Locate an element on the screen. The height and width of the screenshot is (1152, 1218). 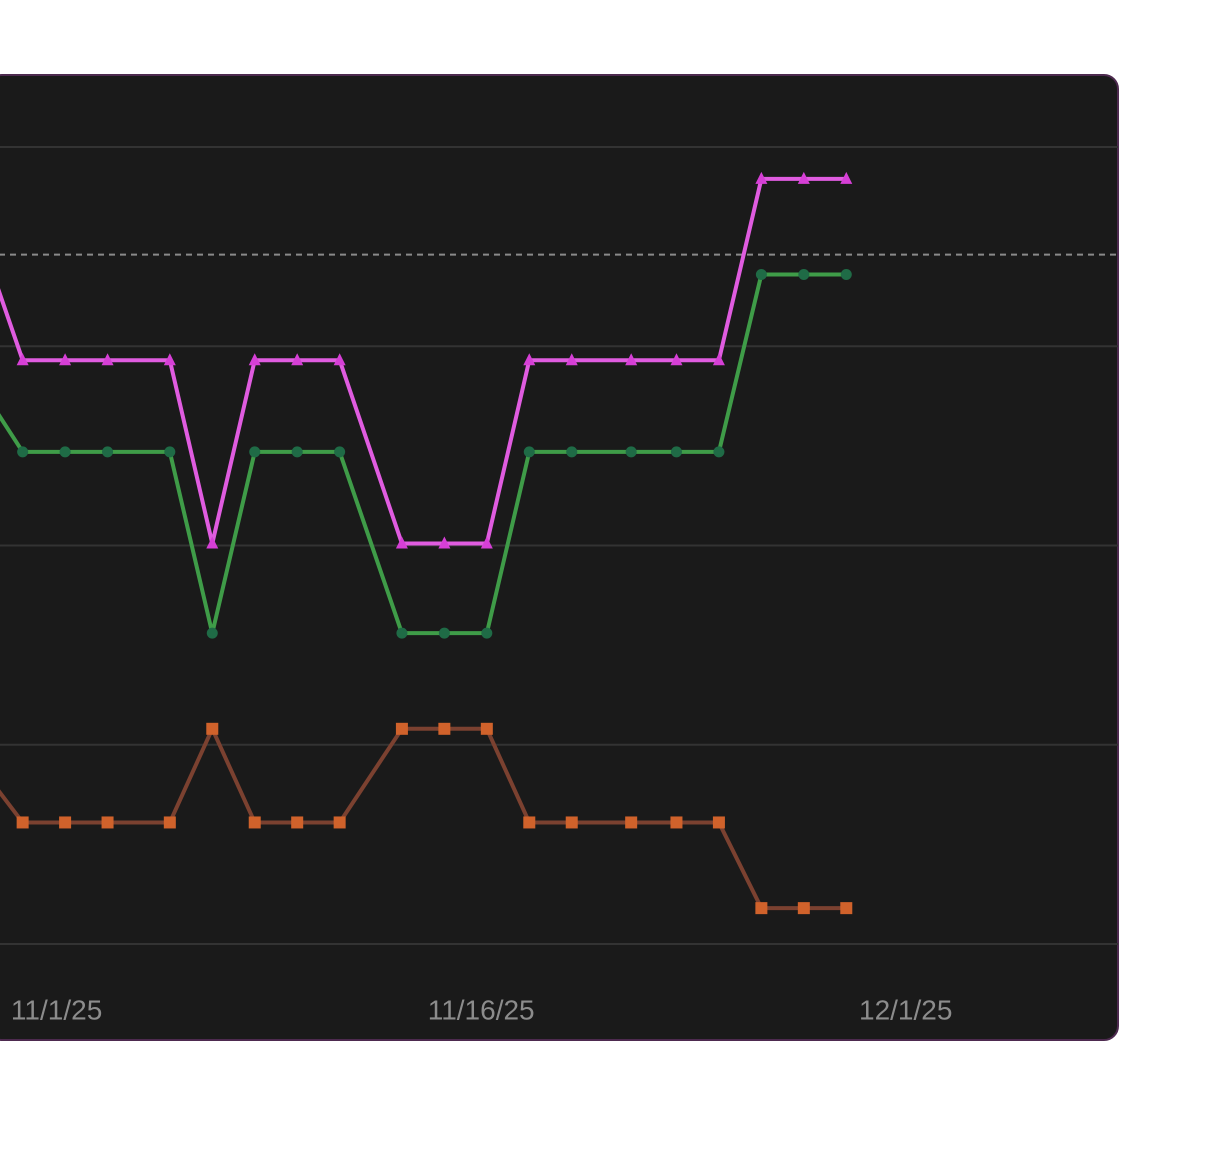
x-tick-label: 11/1/25 is located at coordinates (56, 1009).